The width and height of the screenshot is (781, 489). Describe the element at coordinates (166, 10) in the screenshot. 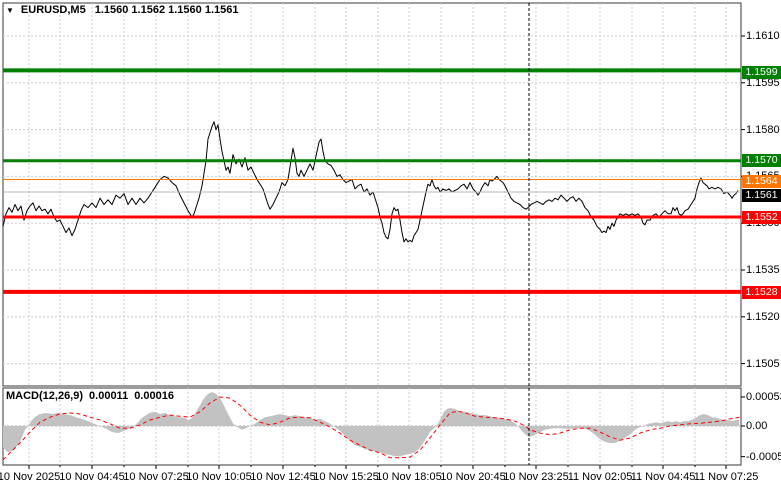

I see `ohlc-values: 1.1560 1.1562 1.1560 1.1561` at that location.